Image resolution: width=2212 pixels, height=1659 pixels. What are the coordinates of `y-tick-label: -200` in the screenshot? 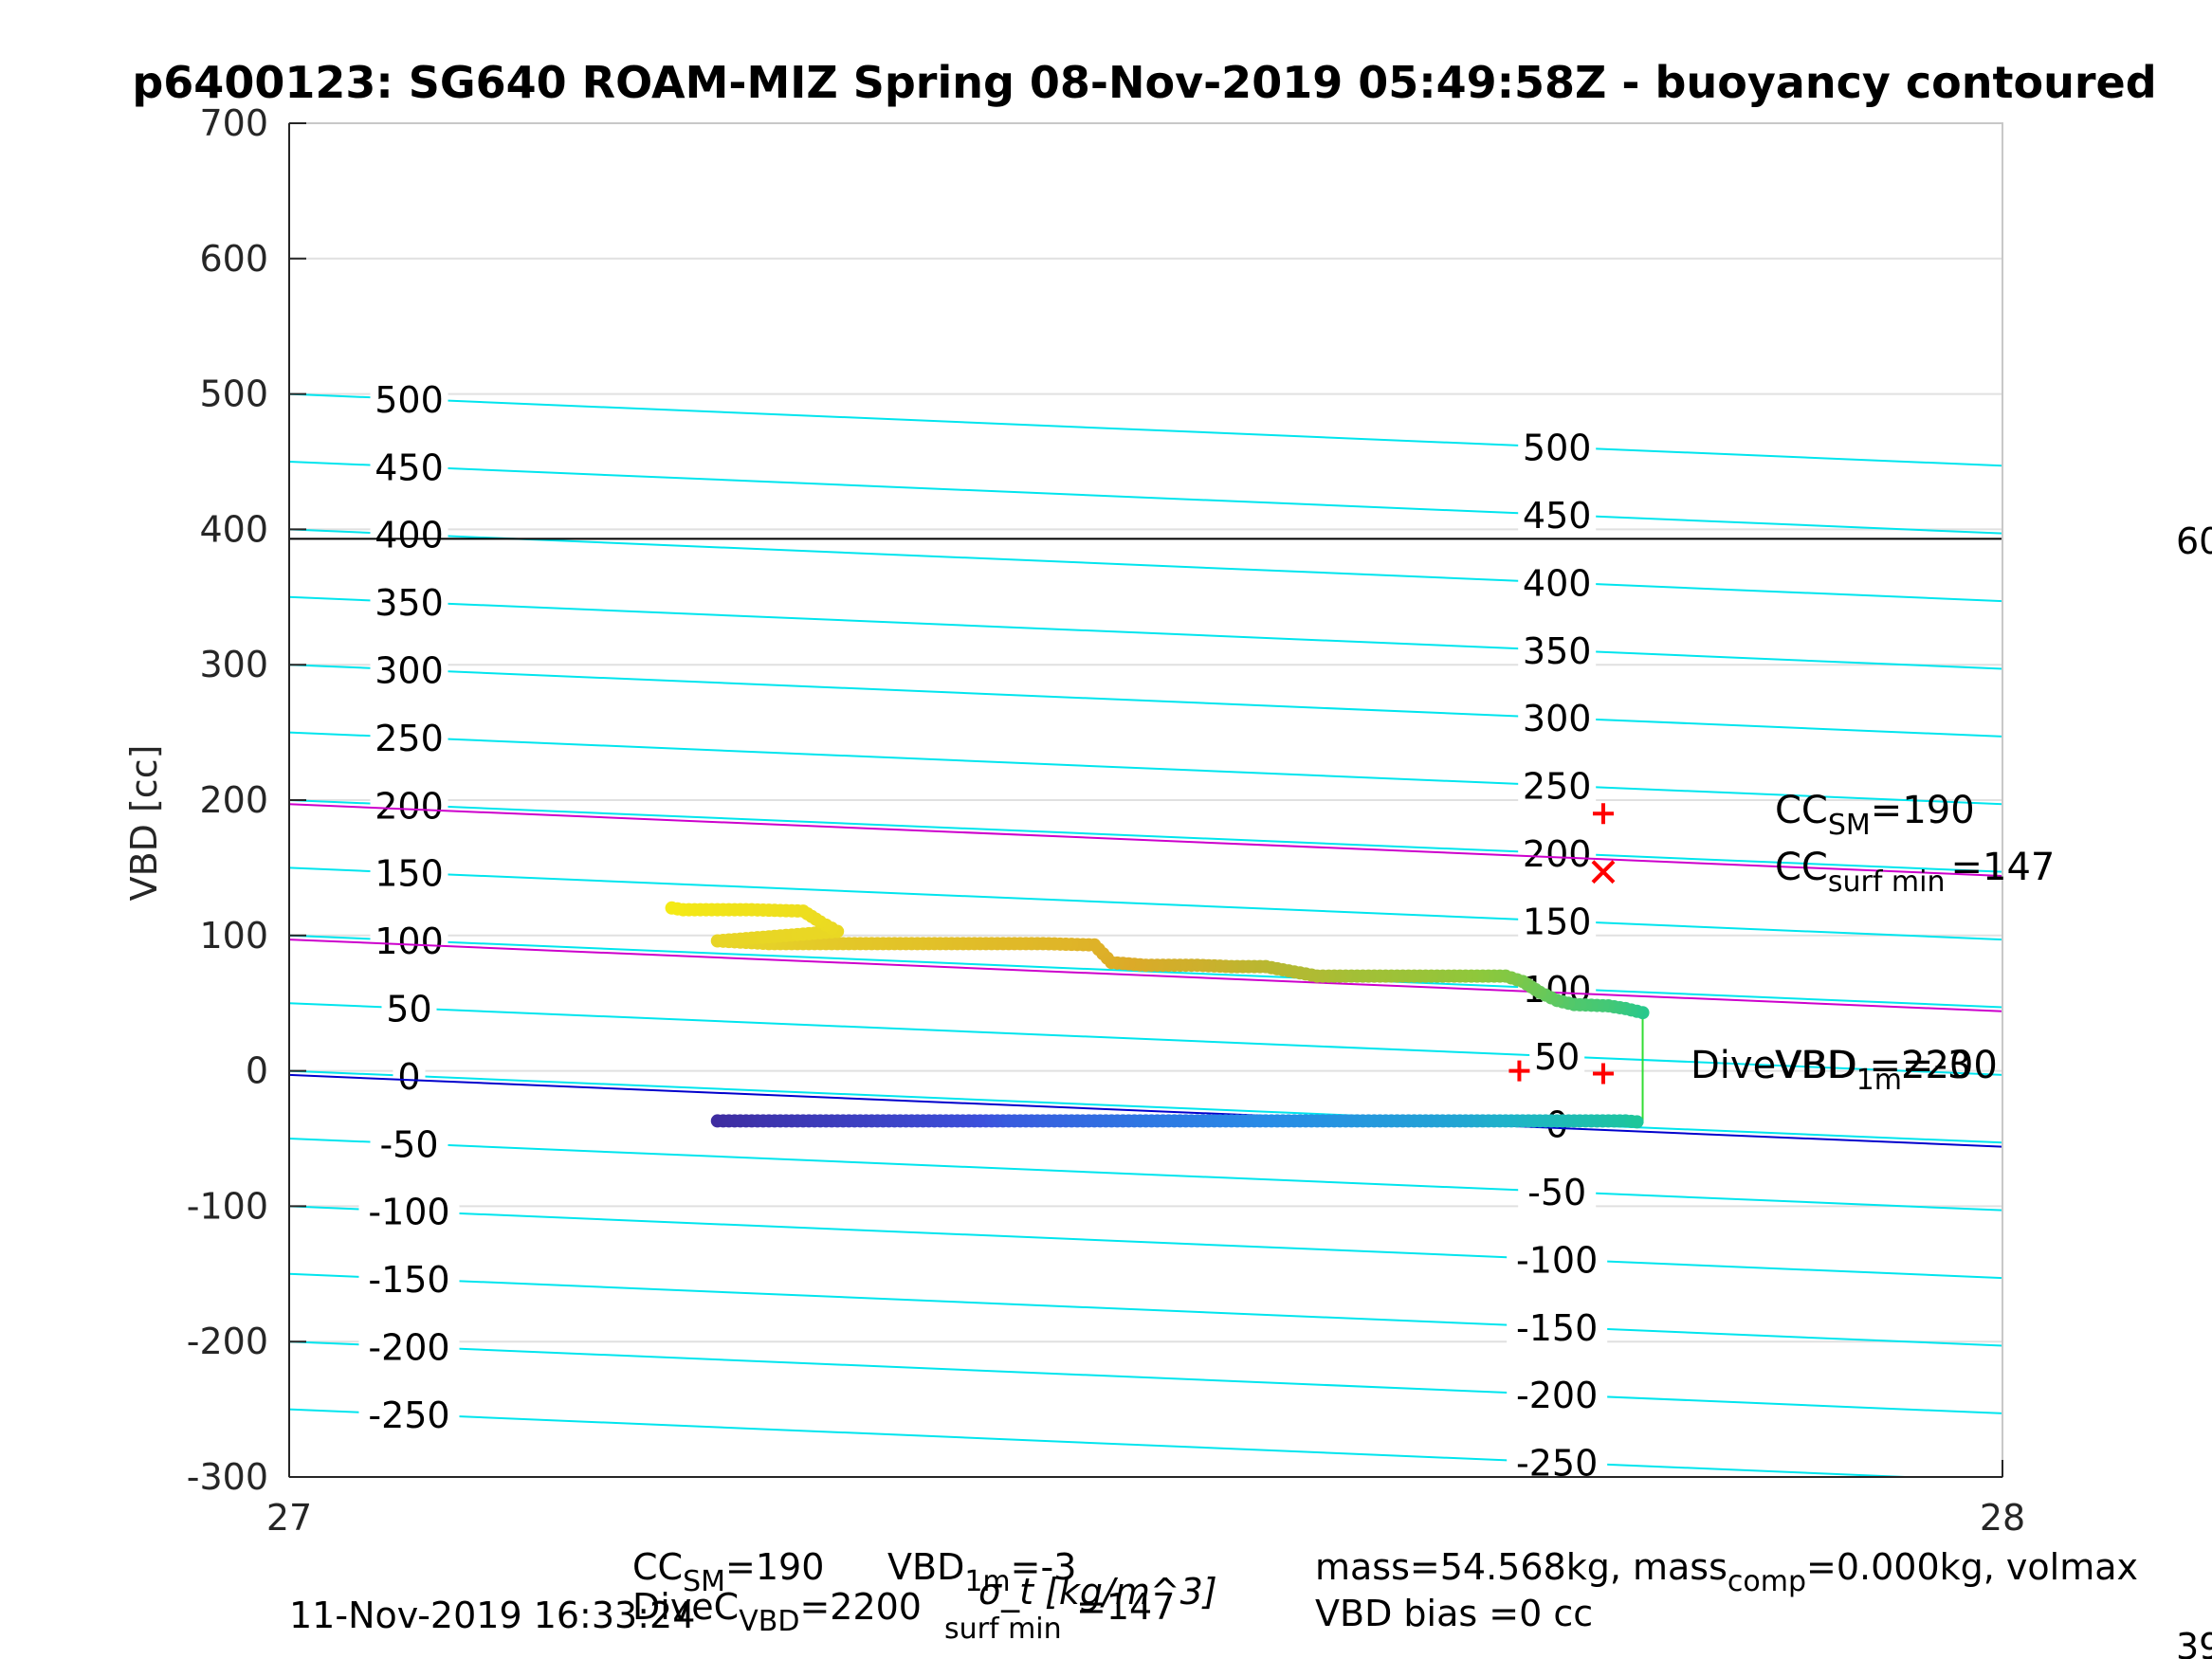 It's located at (227, 1341).